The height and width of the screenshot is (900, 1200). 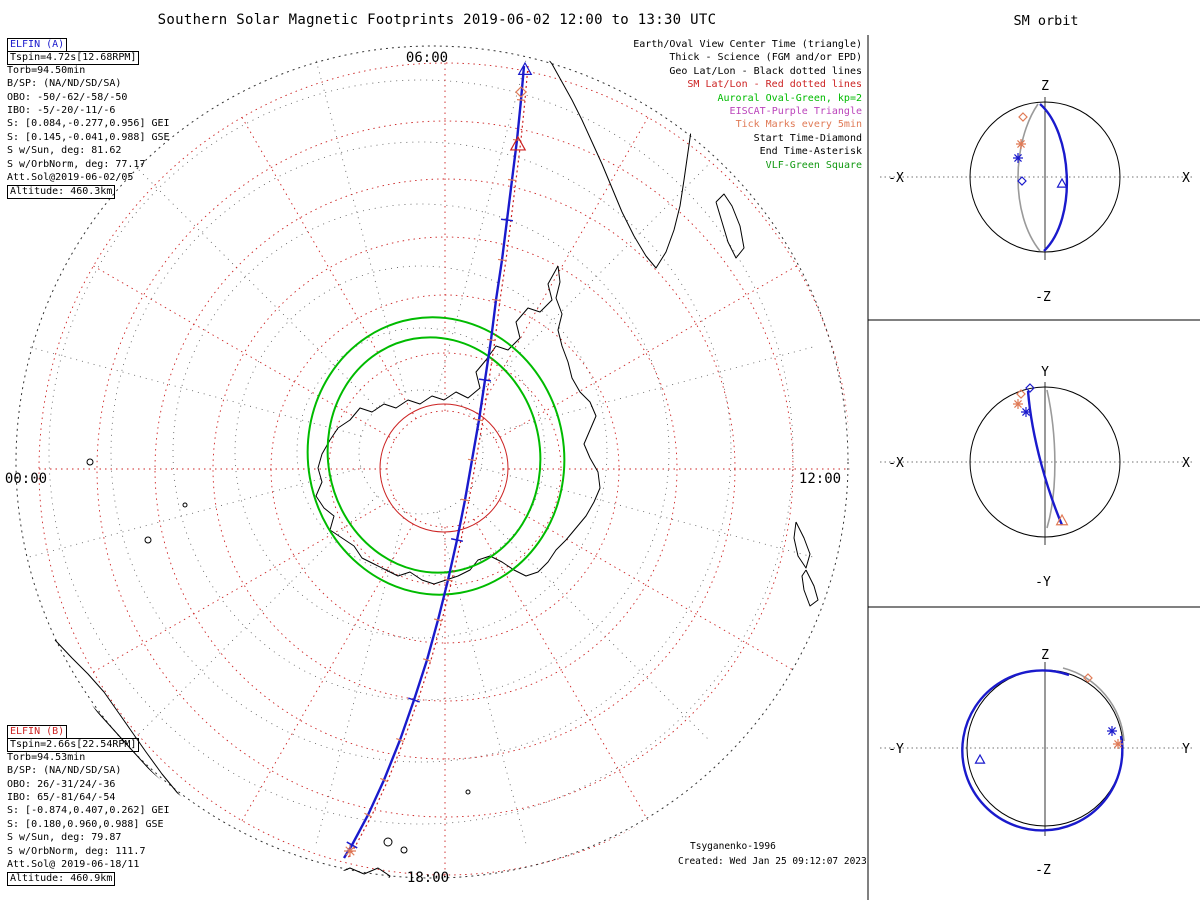 I want to click on legend-item: Tick Marks every 5min, so click(x=798, y=125).